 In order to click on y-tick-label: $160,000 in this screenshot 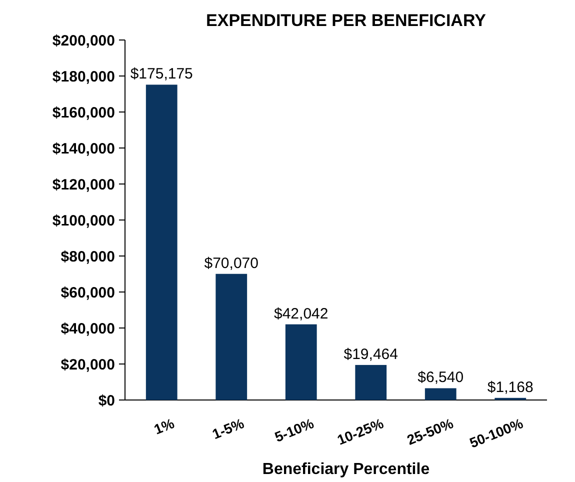, I will do `click(83, 113)`.